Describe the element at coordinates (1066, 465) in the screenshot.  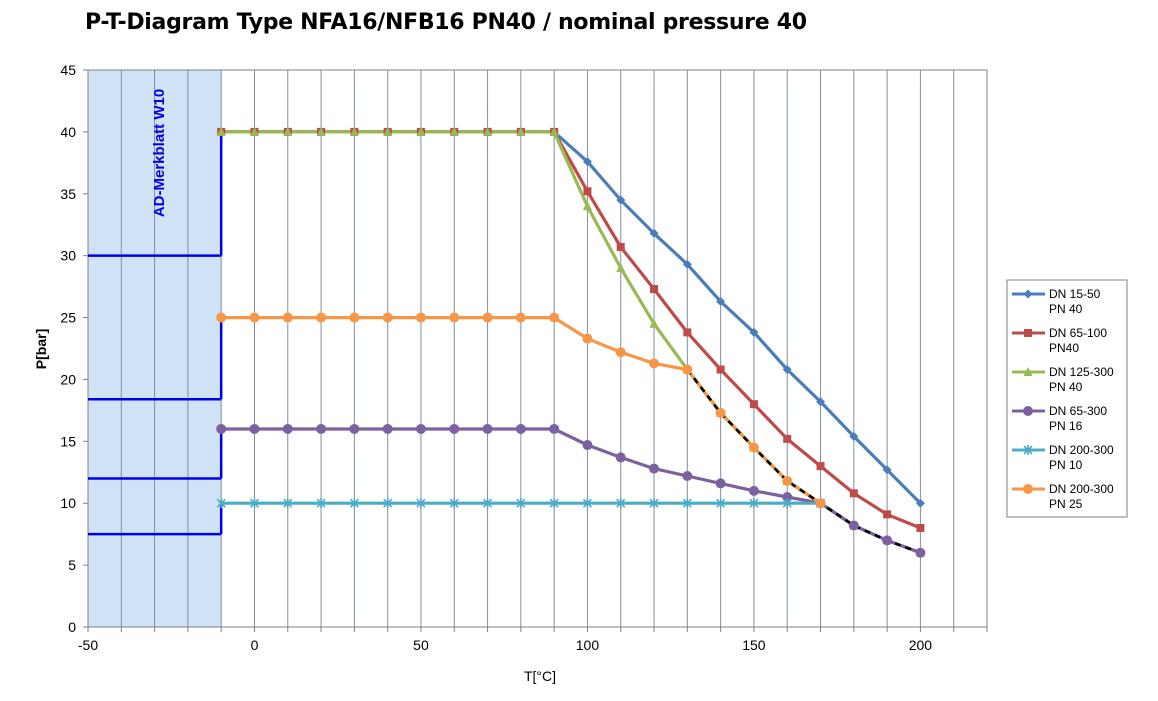
I see `legend-label: PN 10` at that location.